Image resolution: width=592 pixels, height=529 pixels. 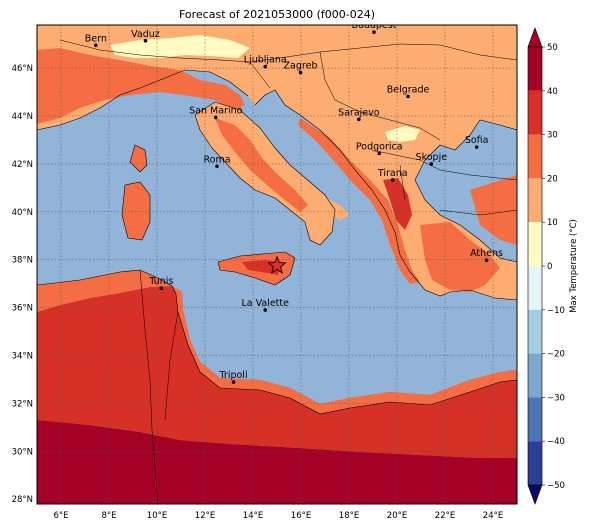 What do you see at coordinates (157, 516) in the screenshot?
I see `longitude-tick-label: 10°E` at bounding box center [157, 516].